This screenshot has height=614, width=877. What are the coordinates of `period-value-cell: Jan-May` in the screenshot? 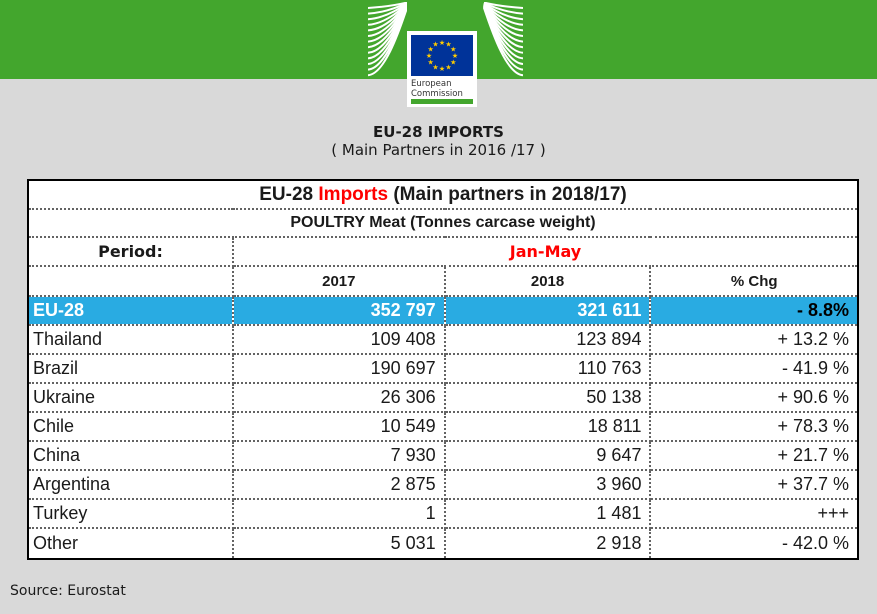 It's located at (545, 251).